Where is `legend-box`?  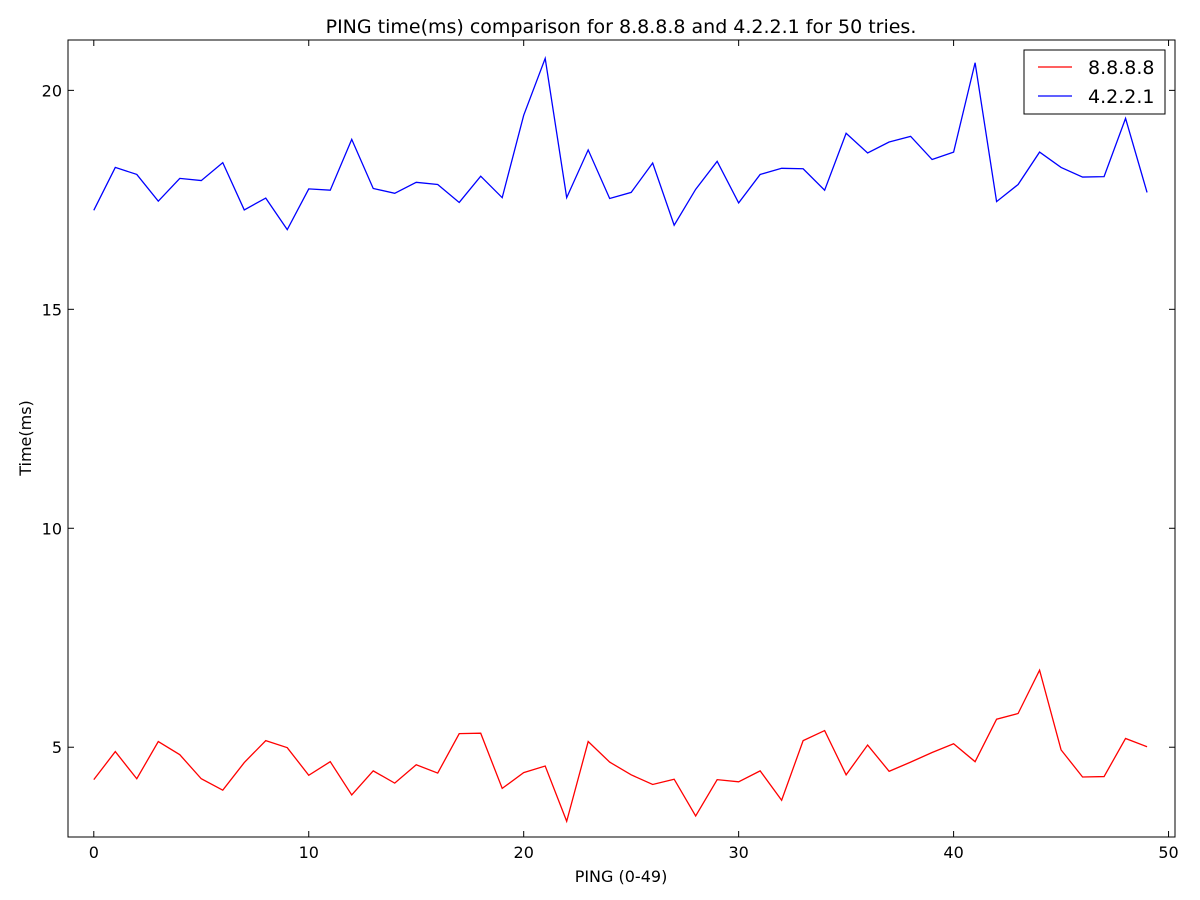 legend-box is located at coordinates (1094, 82).